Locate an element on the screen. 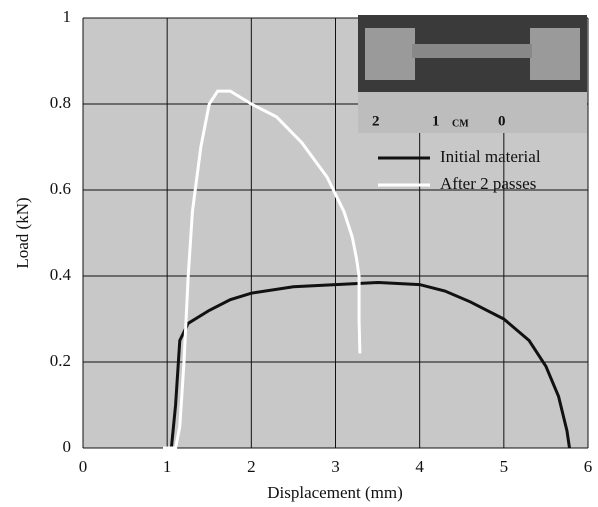  legend-label: After 2 passes is located at coordinates (488, 183).